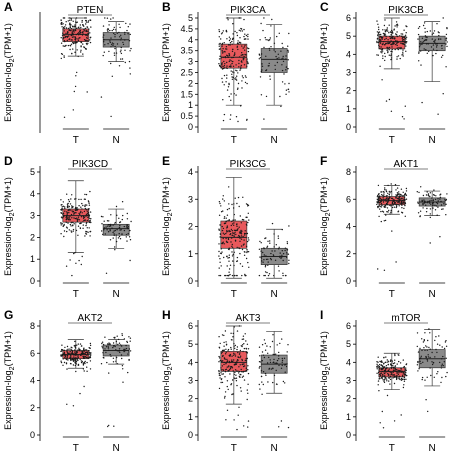 This screenshot has width=474, height=461. What do you see at coordinates (234, 361) in the screenshot?
I see `box-t` at bounding box center [234, 361].